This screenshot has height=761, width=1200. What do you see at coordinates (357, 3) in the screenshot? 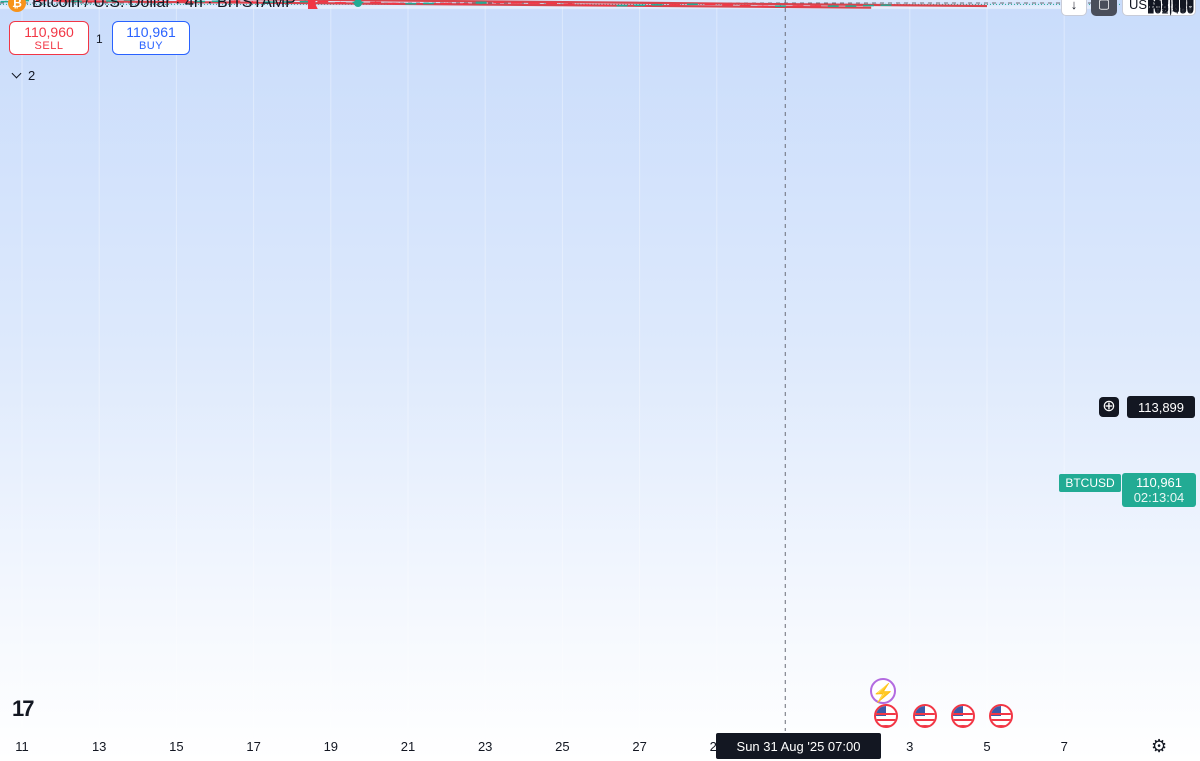
I see `market-status-icon` at bounding box center [357, 3].